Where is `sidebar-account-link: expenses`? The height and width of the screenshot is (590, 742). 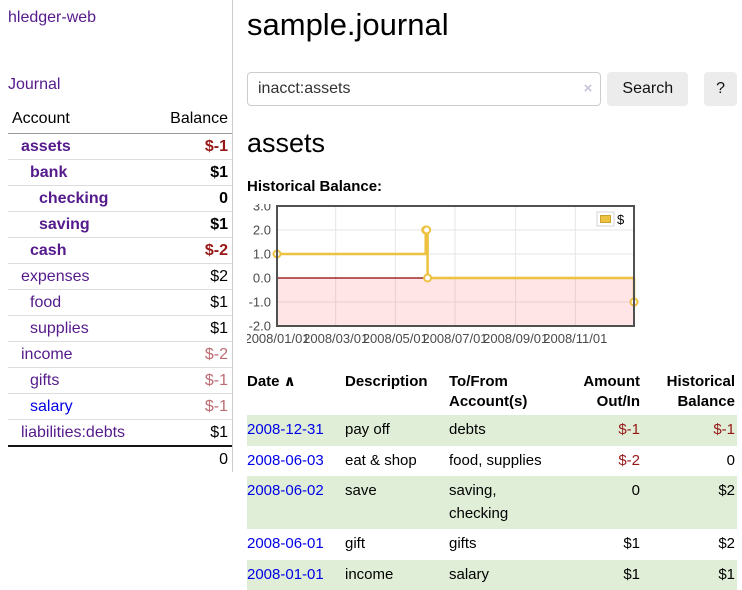 sidebar-account-link: expenses is located at coordinates (55, 276).